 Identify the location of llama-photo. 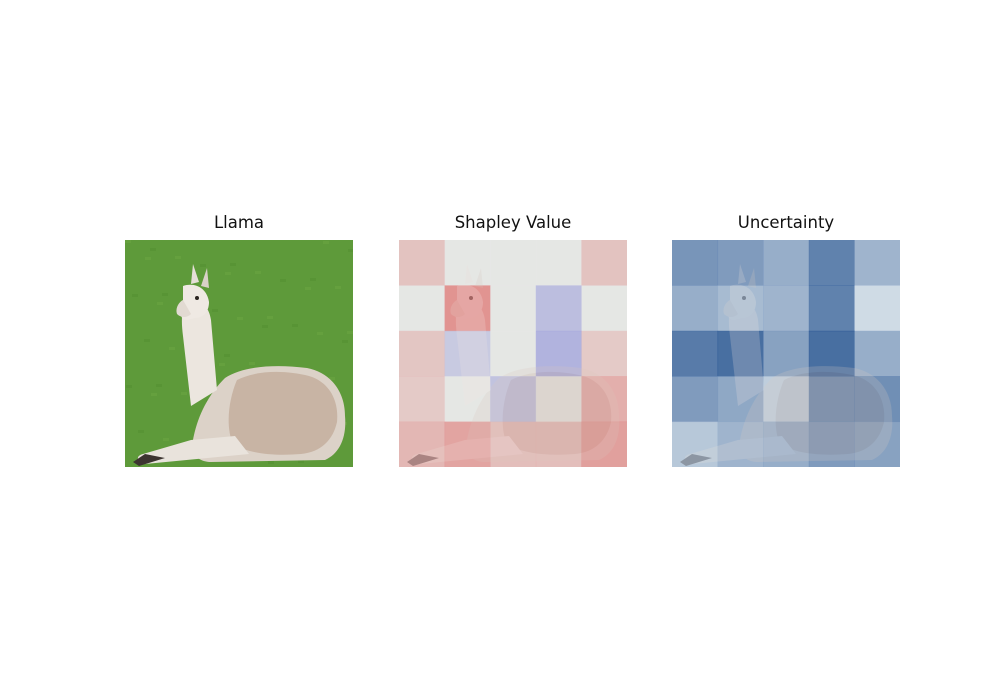
(239, 353).